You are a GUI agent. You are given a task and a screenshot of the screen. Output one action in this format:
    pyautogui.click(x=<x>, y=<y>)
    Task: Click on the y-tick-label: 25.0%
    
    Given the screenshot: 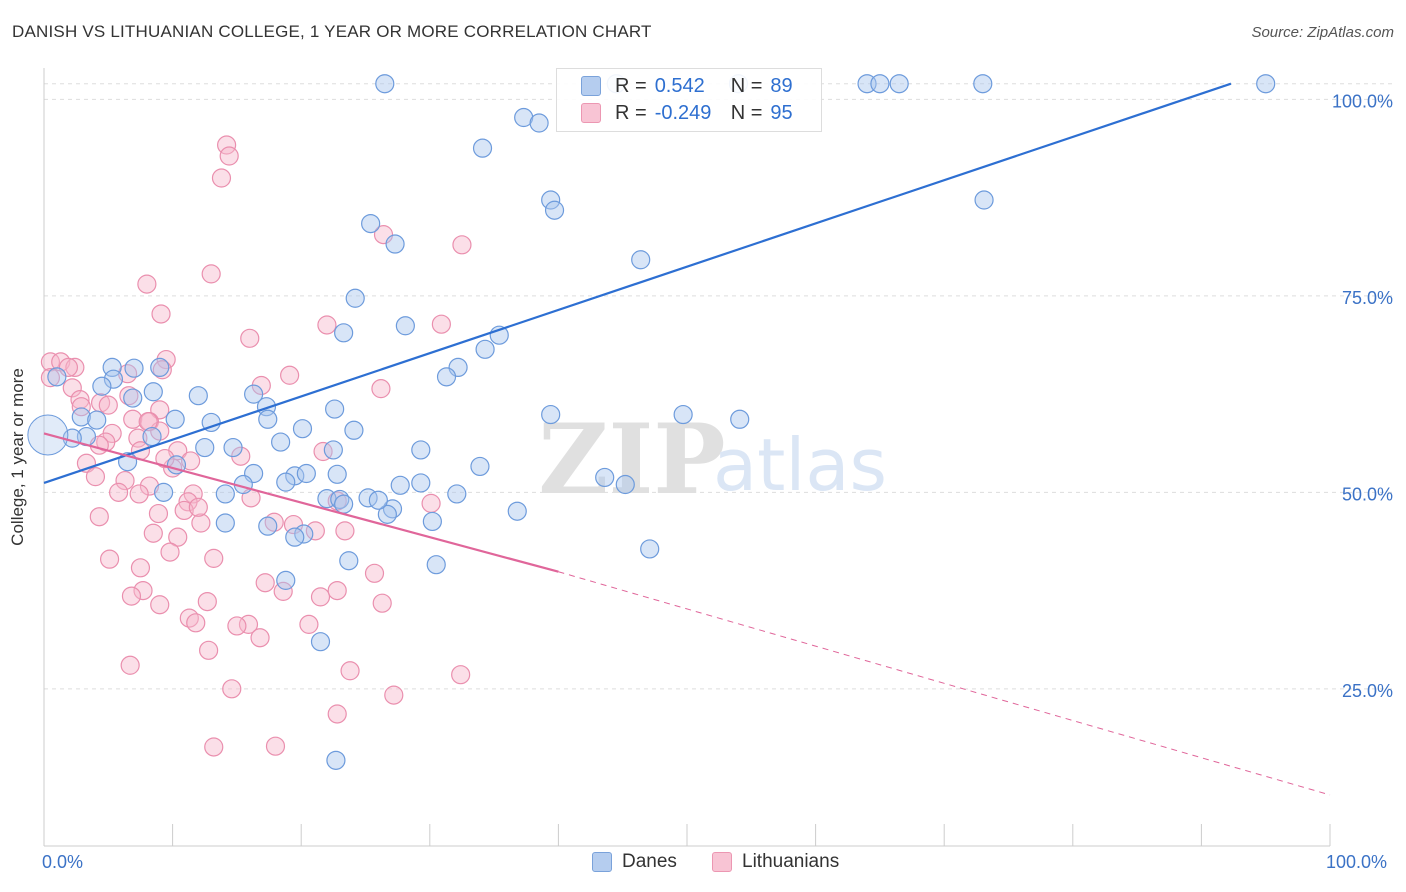 What is the action you would take?
    pyautogui.click(x=1367, y=691)
    